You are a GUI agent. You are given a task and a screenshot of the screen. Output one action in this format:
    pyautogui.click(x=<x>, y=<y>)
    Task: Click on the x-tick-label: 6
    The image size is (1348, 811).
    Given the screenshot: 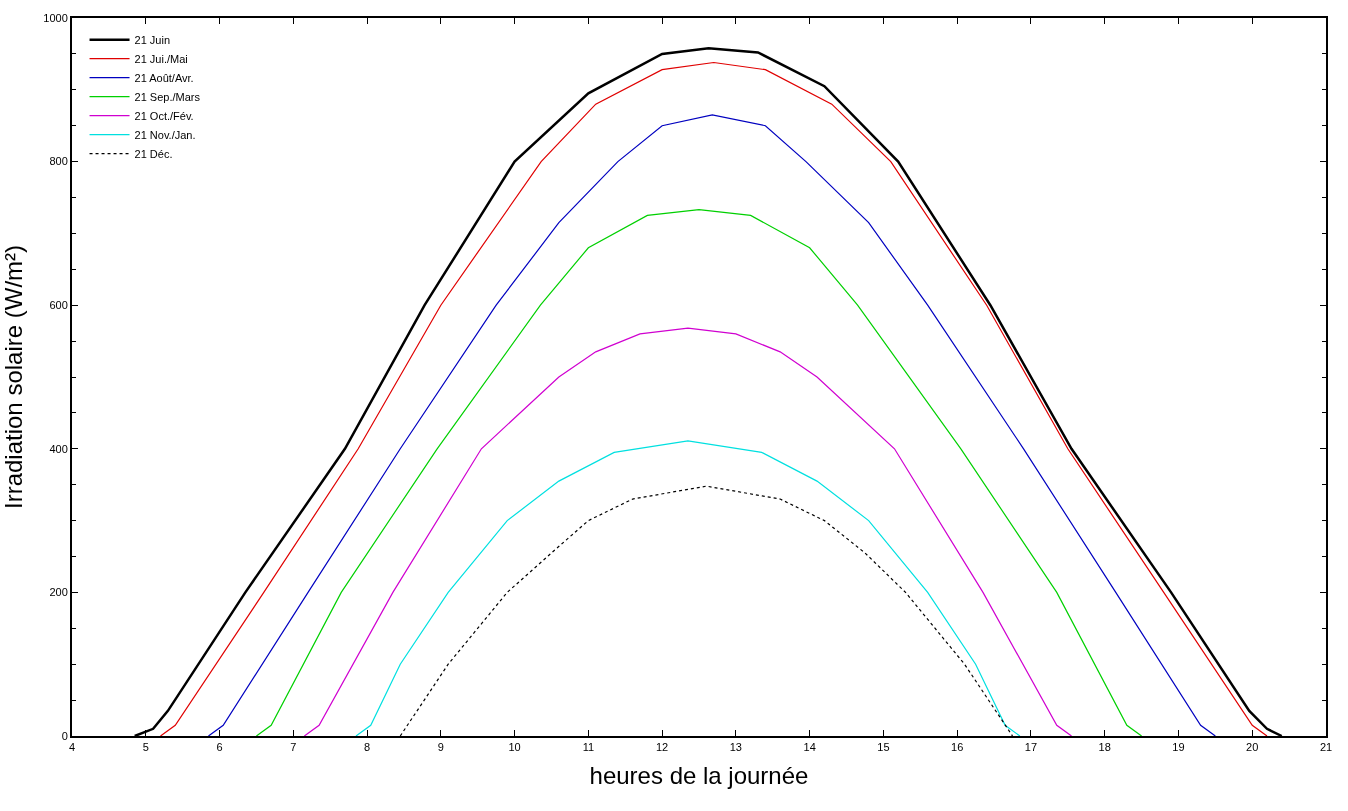 What is the action you would take?
    pyautogui.click(x=219, y=747)
    